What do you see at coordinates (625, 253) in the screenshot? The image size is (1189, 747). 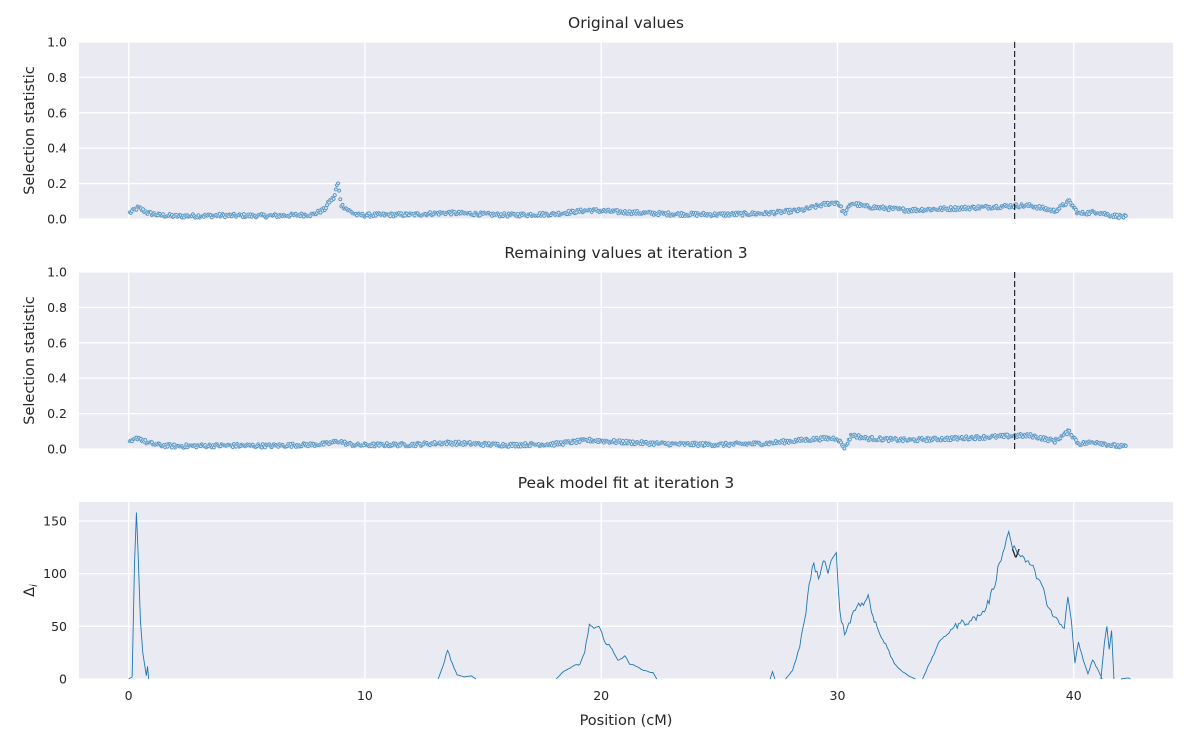 I see `chart-title: Remaining values at iteration 3` at bounding box center [625, 253].